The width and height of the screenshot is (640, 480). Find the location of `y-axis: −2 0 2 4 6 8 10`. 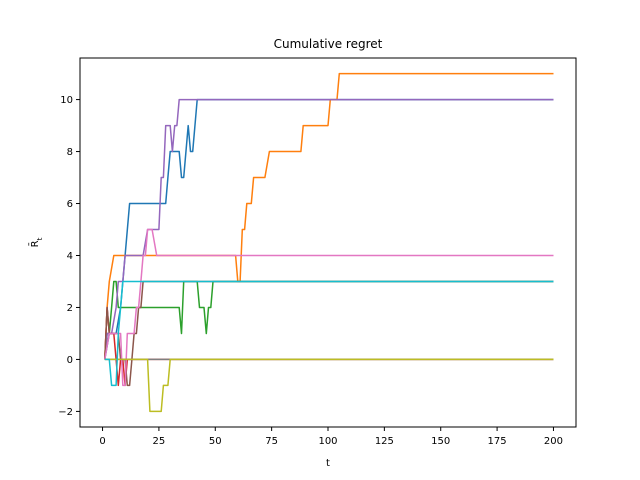

y-axis: −2 0 2 4 6 8 10 is located at coordinates (69, 256).